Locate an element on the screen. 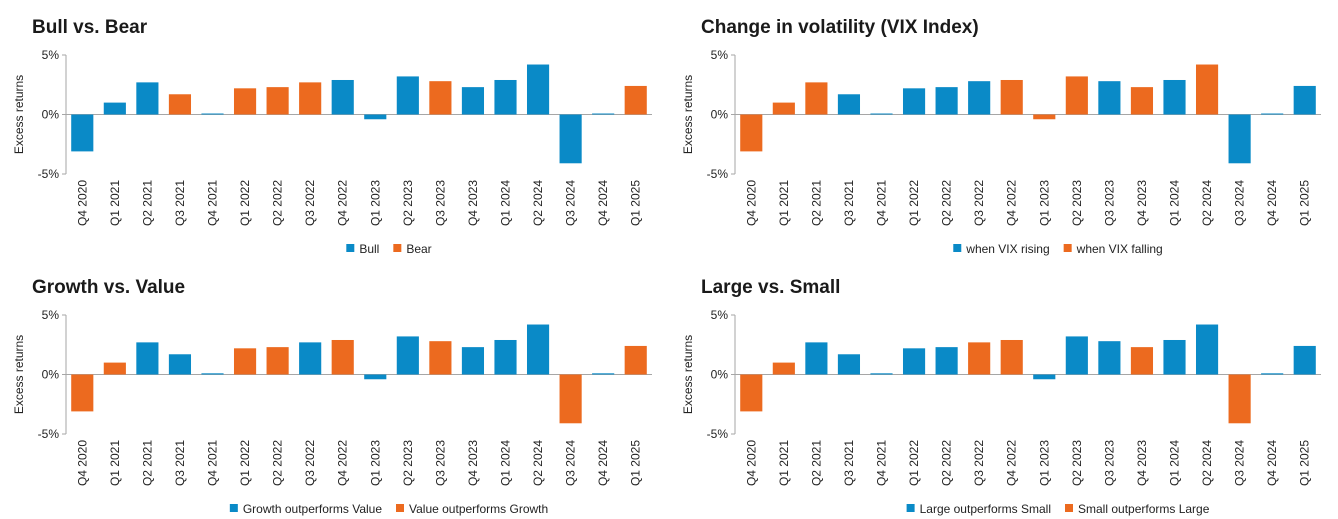 This screenshot has height=519, width=1338. x-tick-label: Q1 2025 is located at coordinates (636, 203).